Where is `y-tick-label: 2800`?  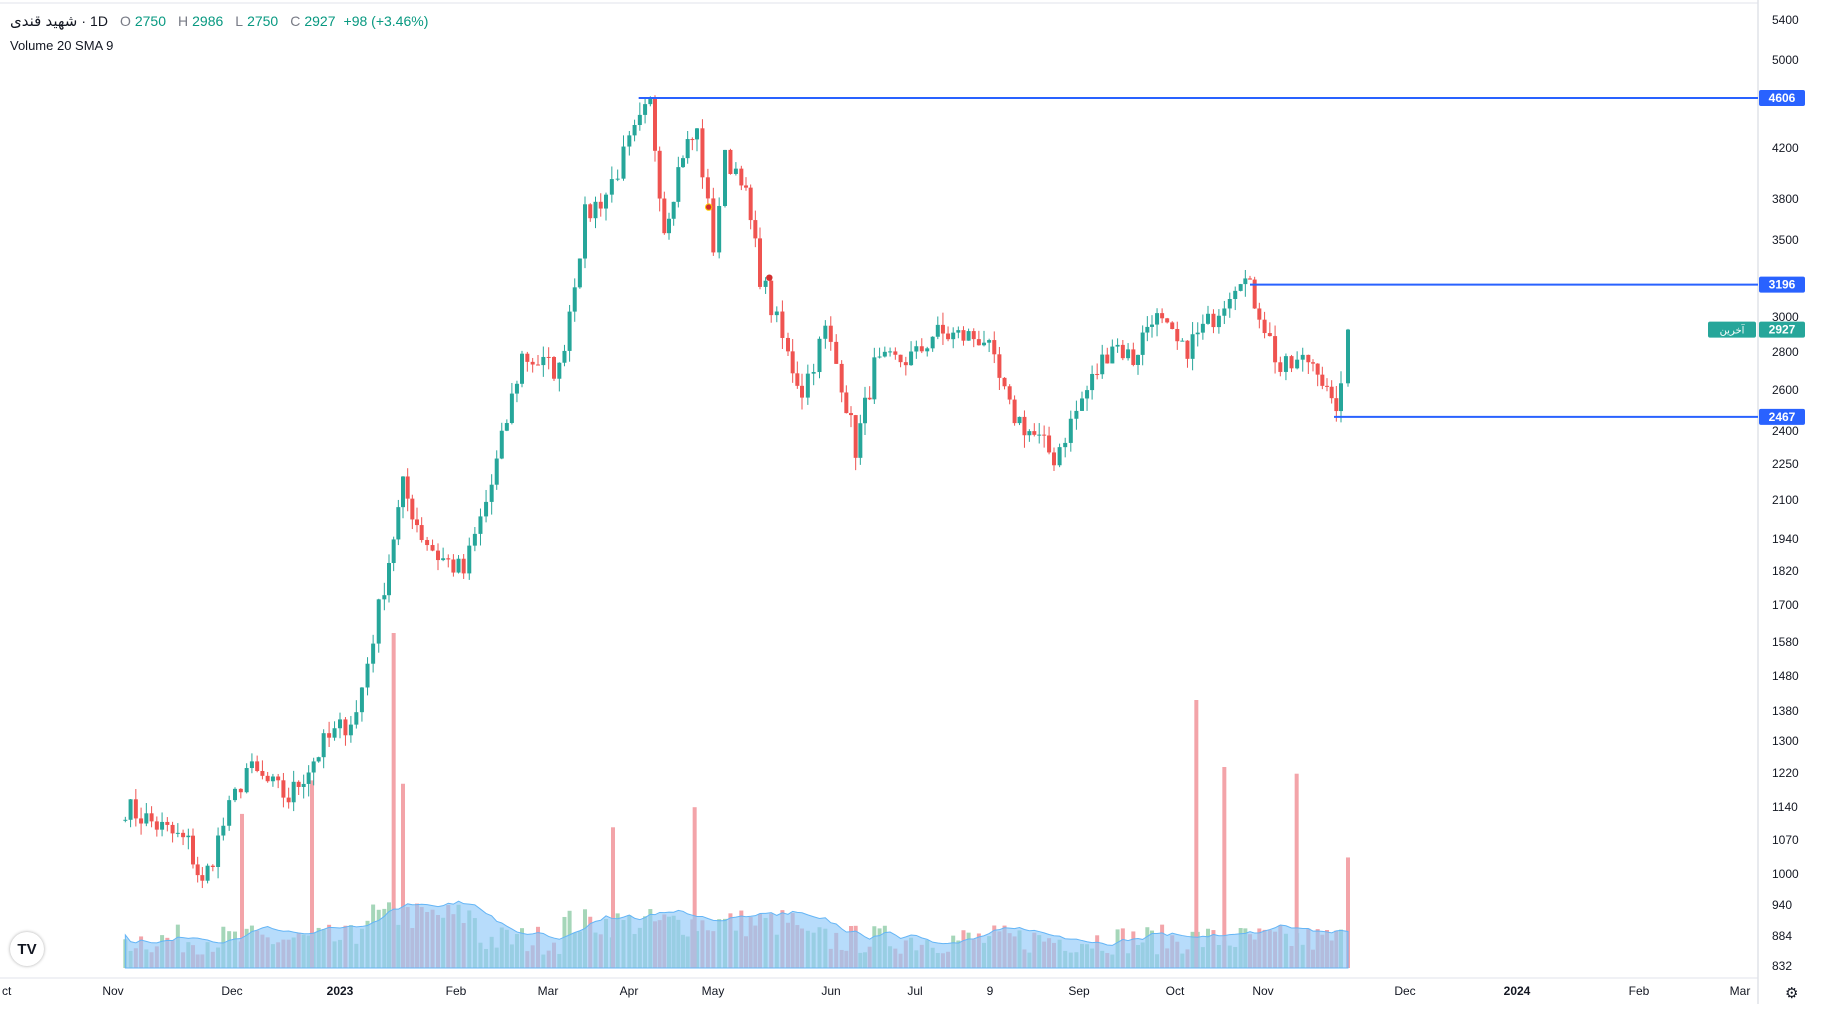
y-tick-label: 2800 is located at coordinates (1785, 352).